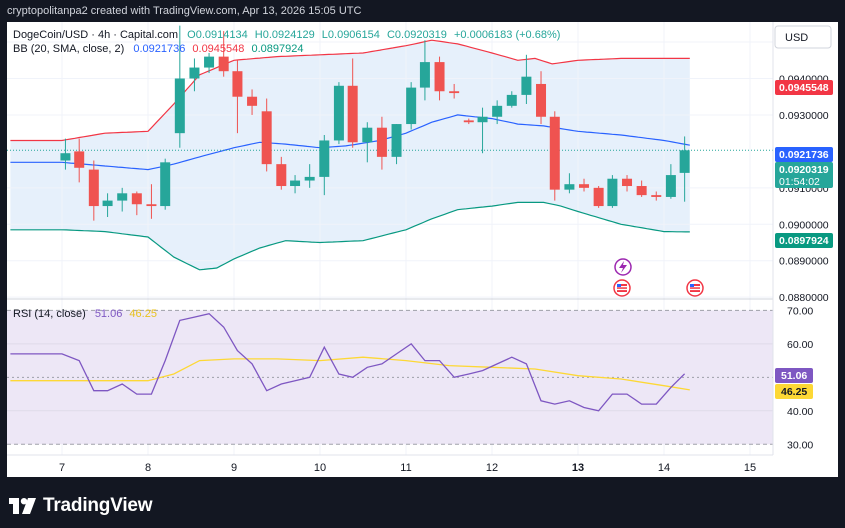 The image size is (845, 528). I want to click on last-price-text: 0.0920319, so click(804, 170).